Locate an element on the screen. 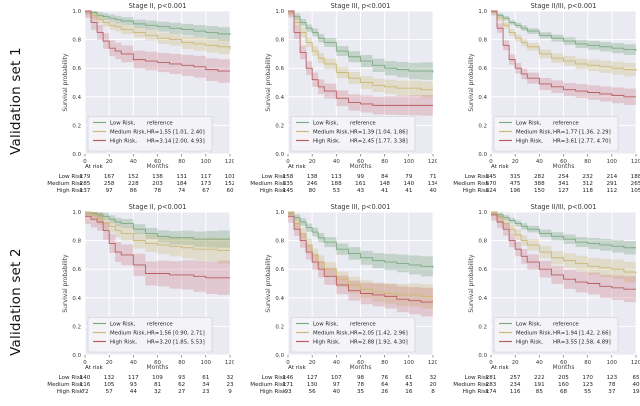  at-risk-value: 109 is located at coordinates (157, 378).